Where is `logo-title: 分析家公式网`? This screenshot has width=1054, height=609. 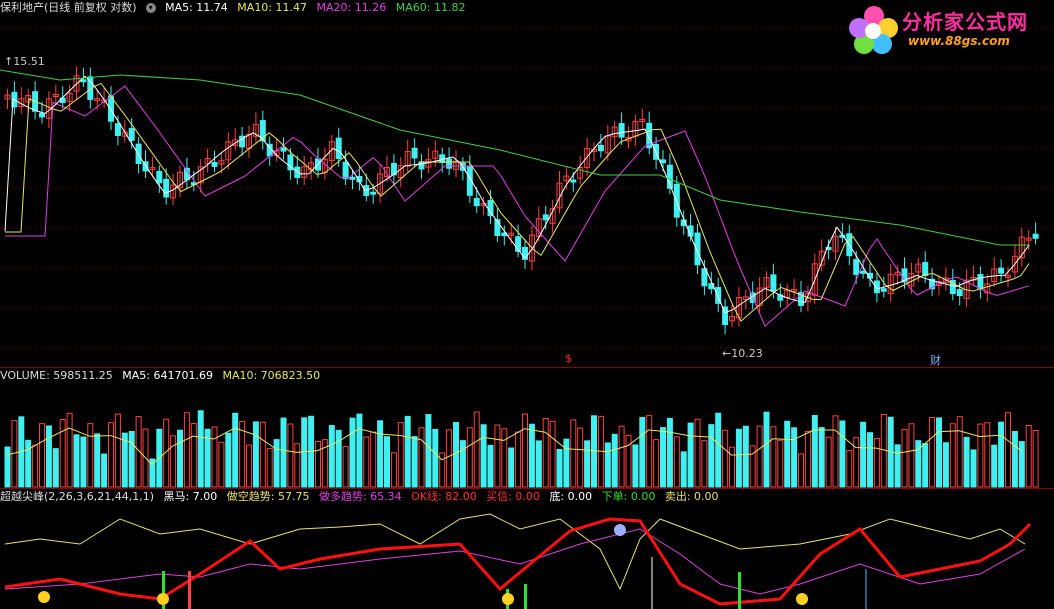
logo-title: 分析家公式网 is located at coordinates (965, 22).